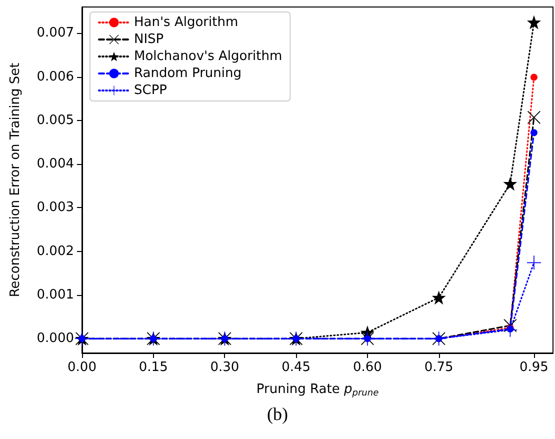 This screenshot has width=555, height=439. Describe the element at coordinates (225, 367) in the screenshot. I see `x-tick-label: 0.30` at that location.